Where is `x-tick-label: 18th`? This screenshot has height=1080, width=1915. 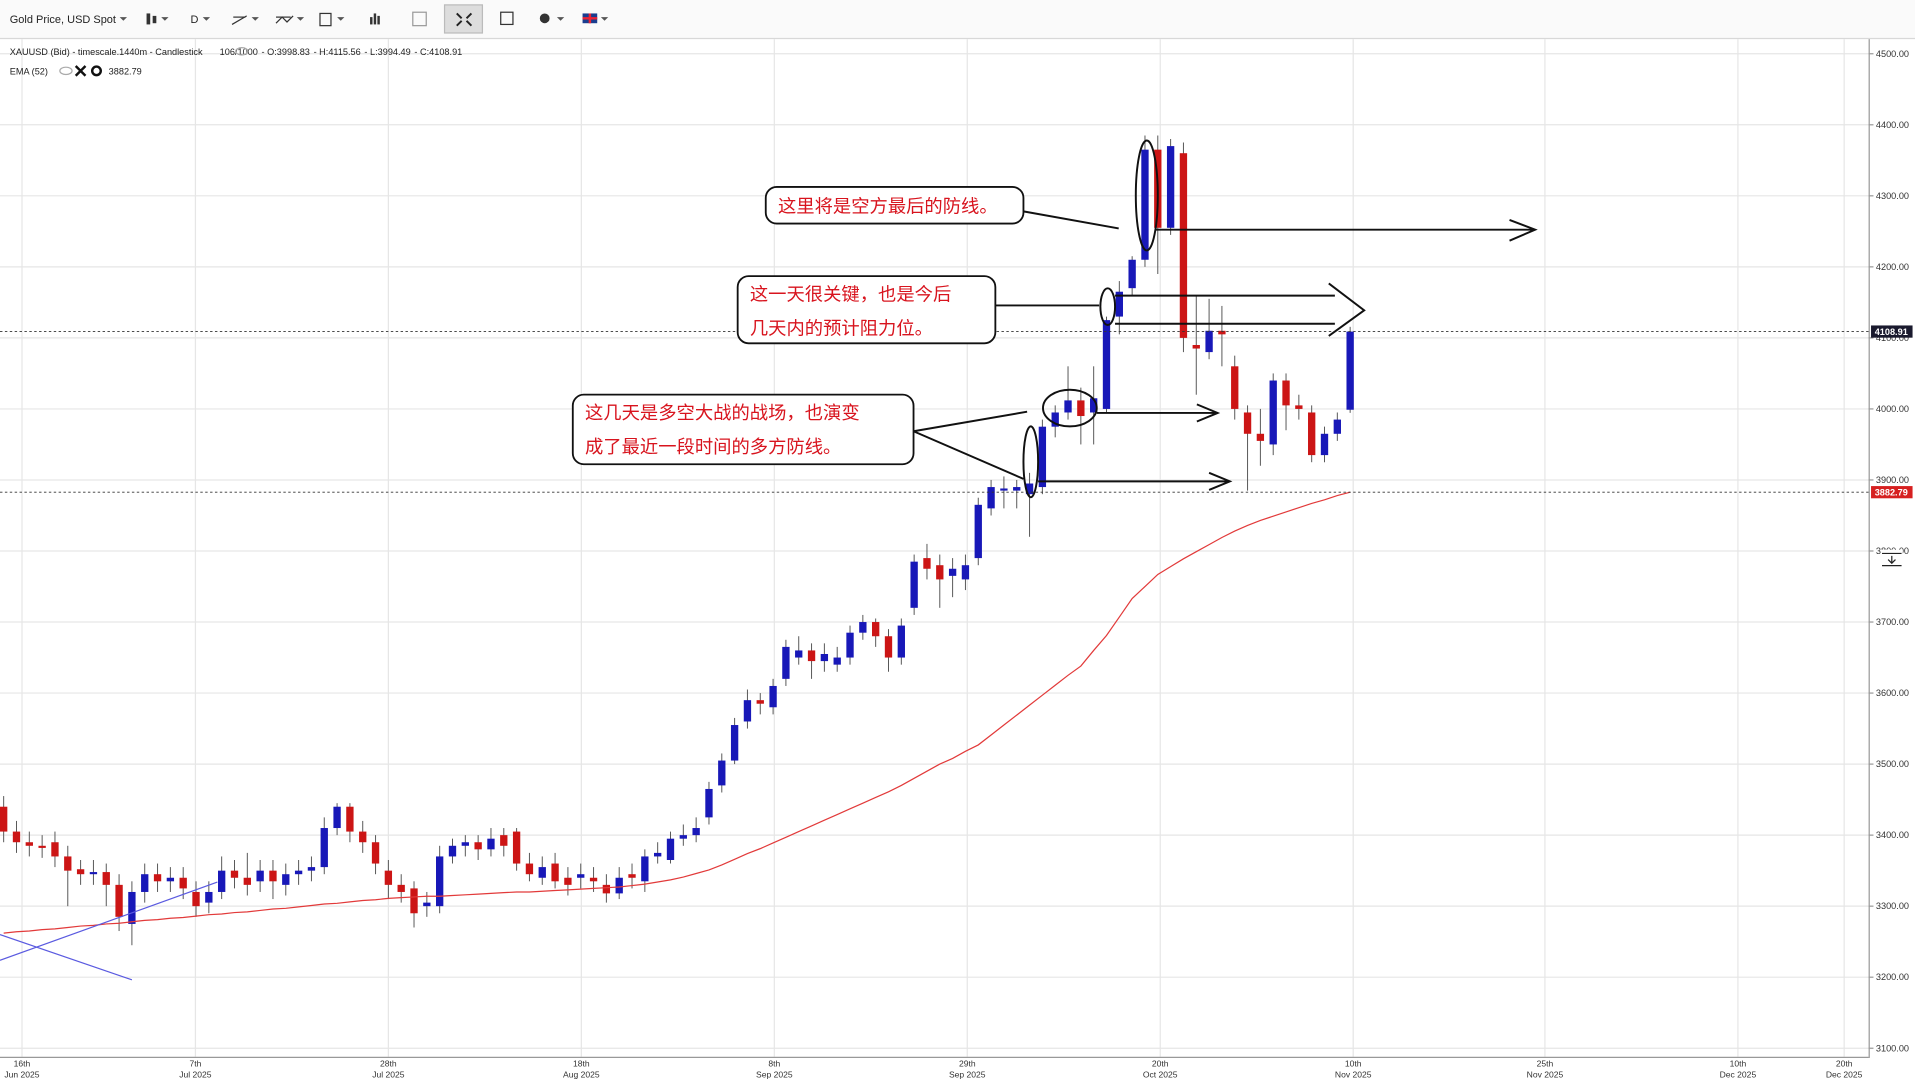
x-tick-label: 18th is located at coordinates (581, 1064).